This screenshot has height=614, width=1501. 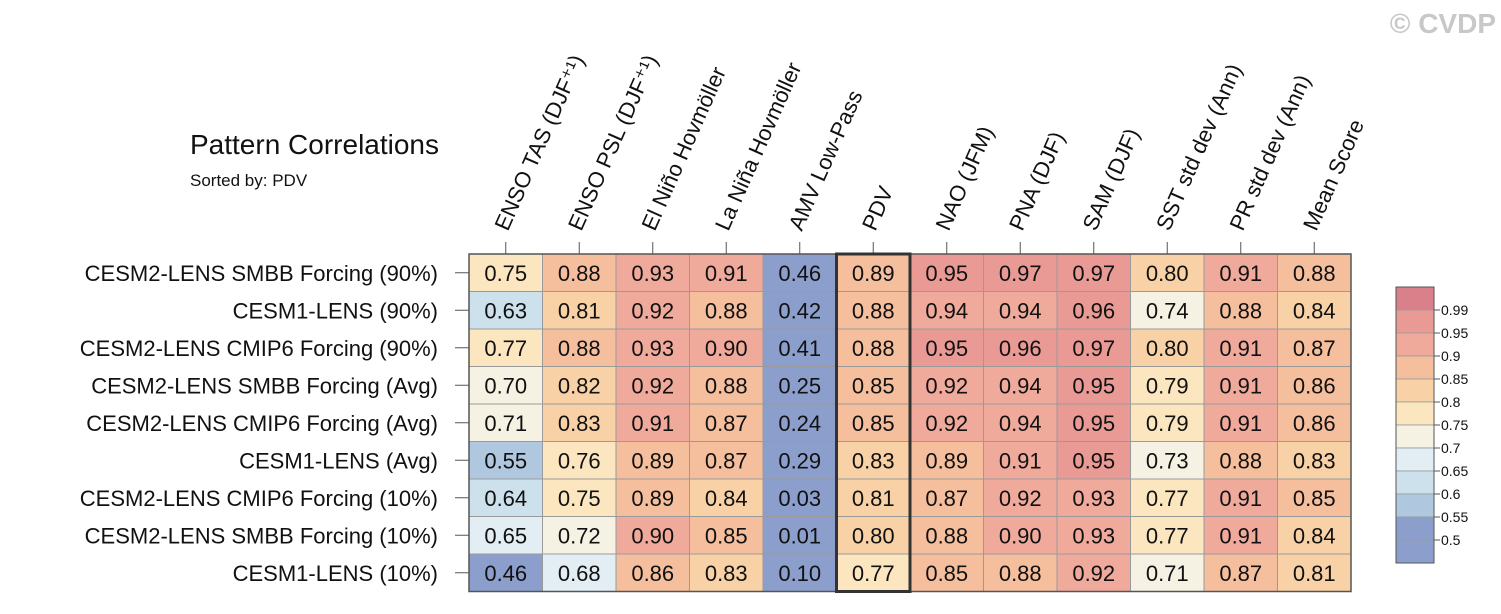 What do you see at coordinates (579, 385) in the screenshot?
I see `cell-value-label: 0.82` at bounding box center [579, 385].